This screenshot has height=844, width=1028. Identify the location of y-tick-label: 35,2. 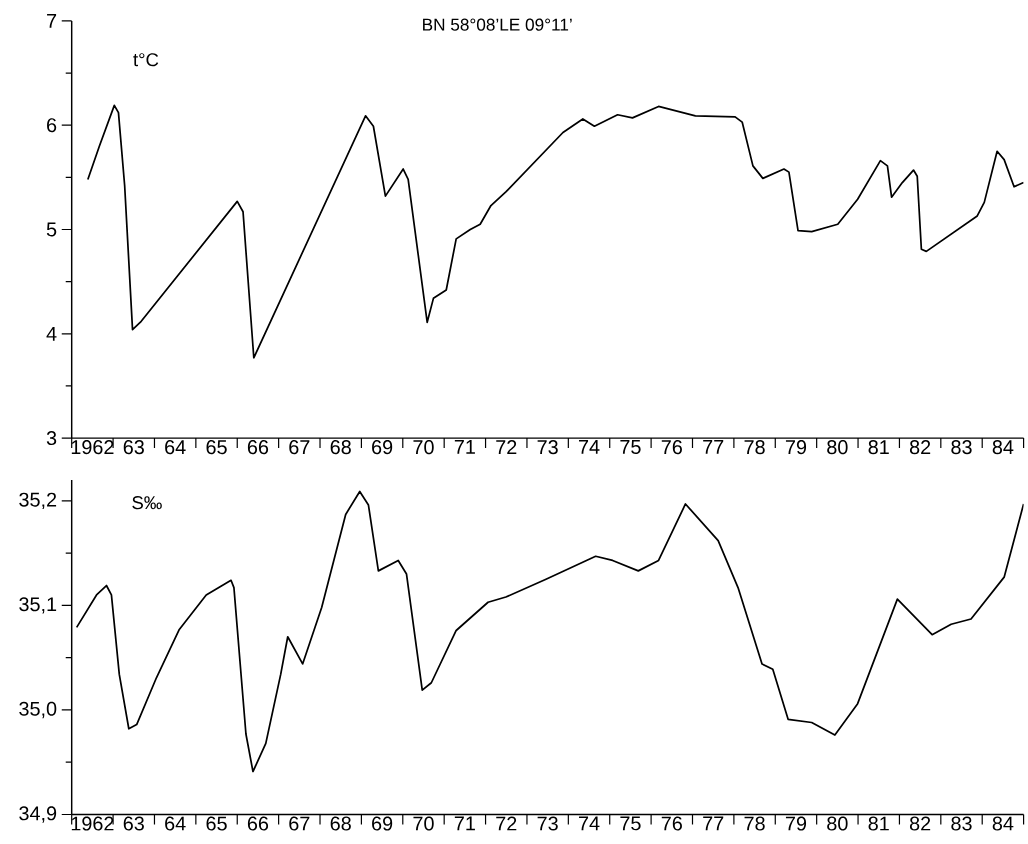
(38, 500).